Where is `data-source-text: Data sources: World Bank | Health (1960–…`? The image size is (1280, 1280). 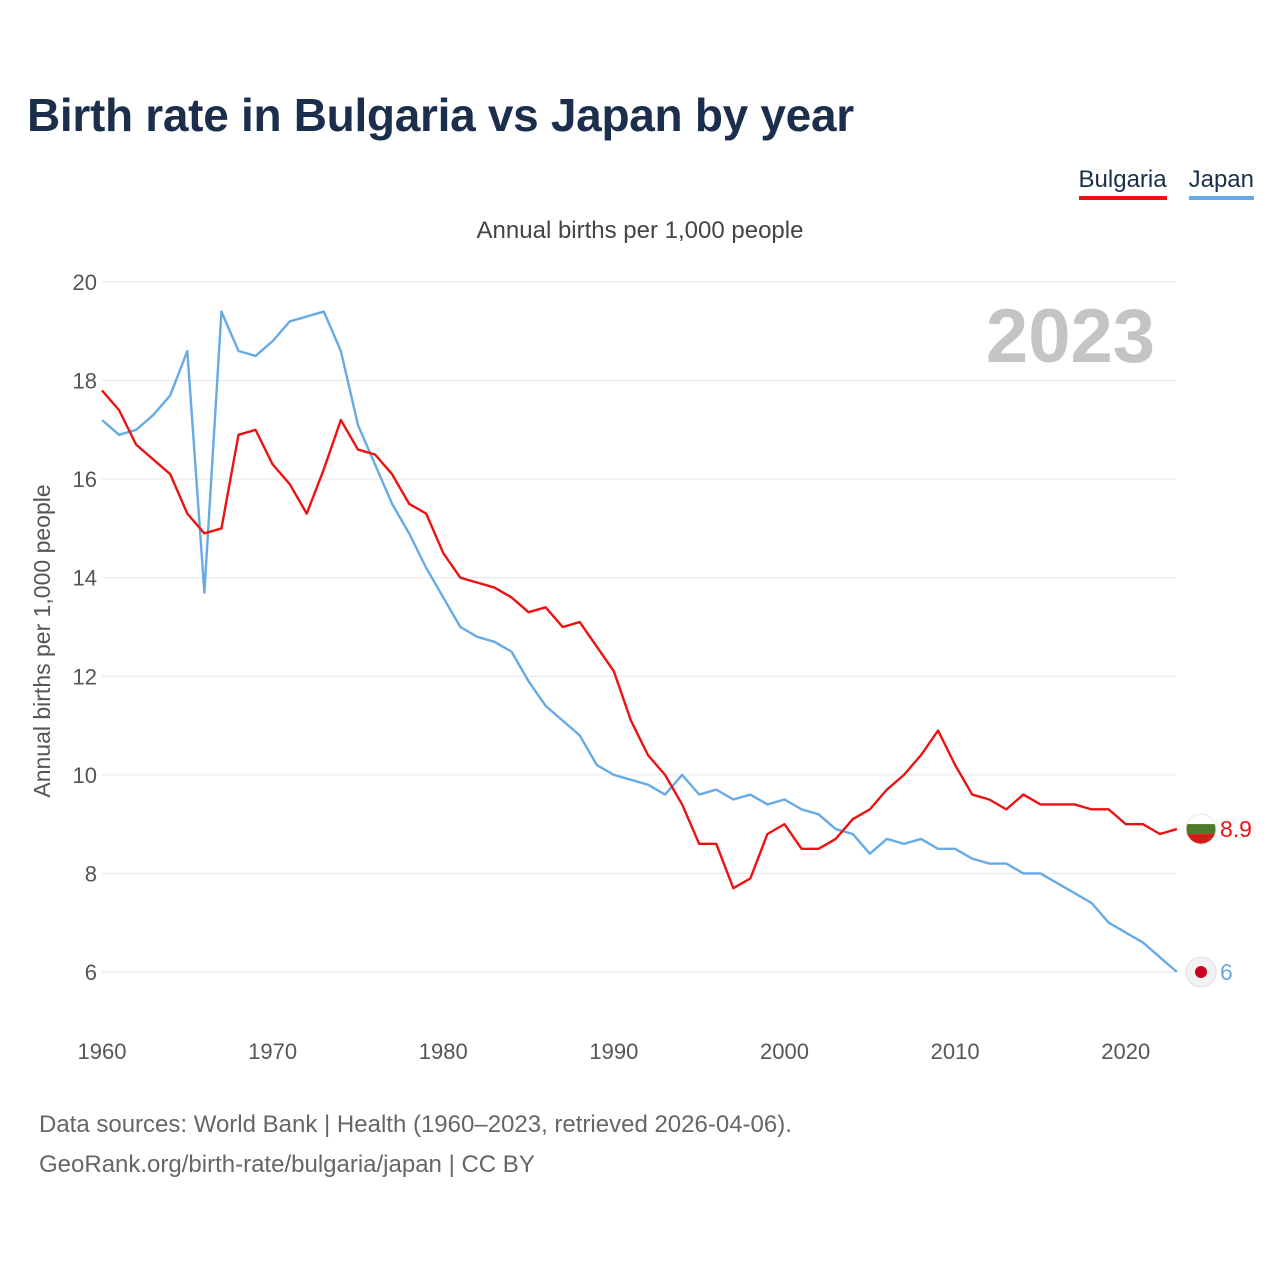 data-source-text: Data sources: World Bank | Health (1960–… is located at coordinates (415, 1124).